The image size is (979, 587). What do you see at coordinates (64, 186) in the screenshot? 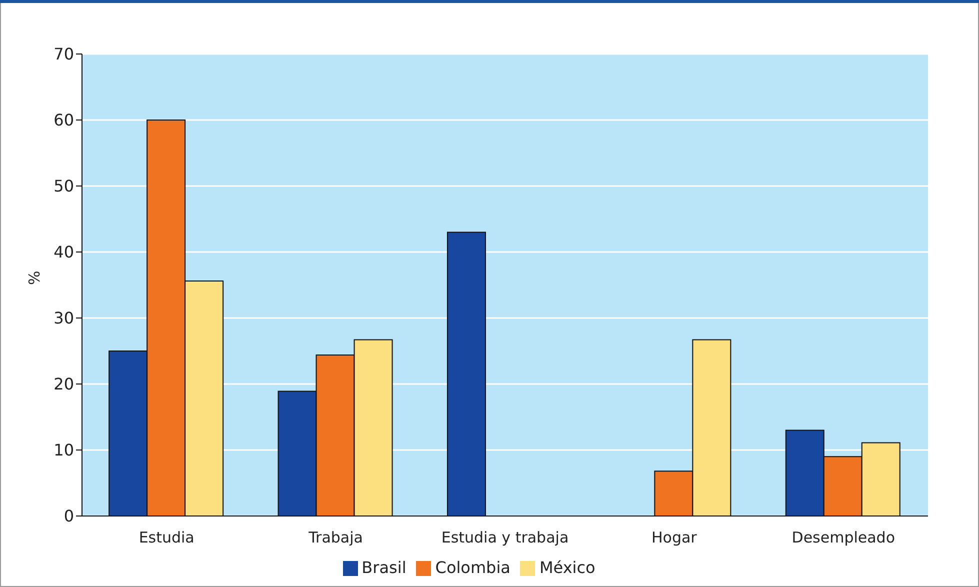
I see `y-tick-label: 50` at bounding box center [64, 186].